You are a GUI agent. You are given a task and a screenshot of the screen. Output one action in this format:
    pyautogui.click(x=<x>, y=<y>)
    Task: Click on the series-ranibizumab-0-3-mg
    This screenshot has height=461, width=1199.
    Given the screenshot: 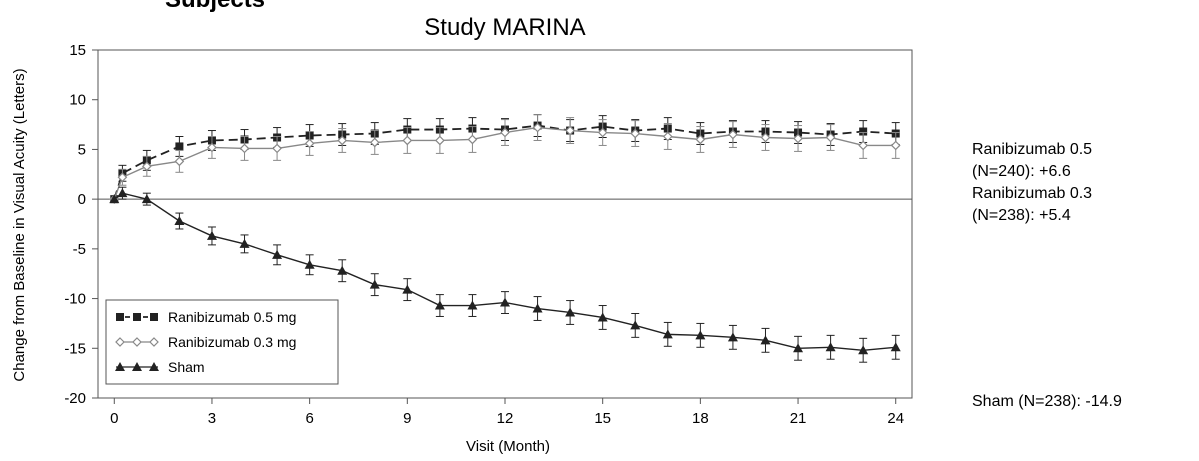 What is the action you would take?
    pyautogui.click(x=505, y=159)
    